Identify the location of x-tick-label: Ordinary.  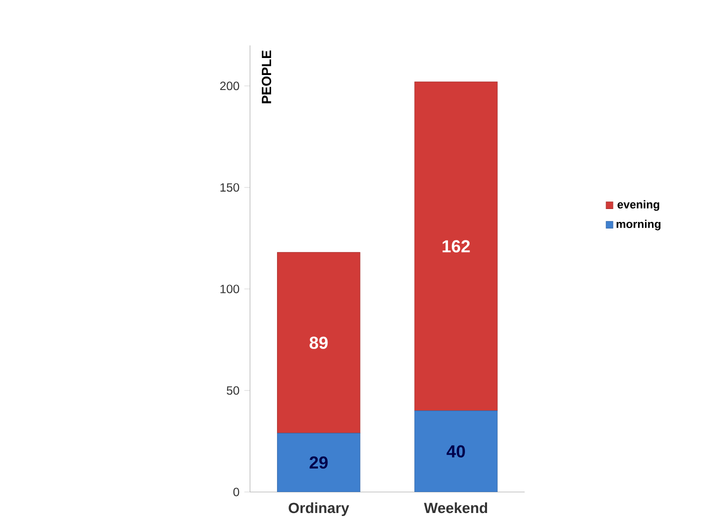
(319, 509).